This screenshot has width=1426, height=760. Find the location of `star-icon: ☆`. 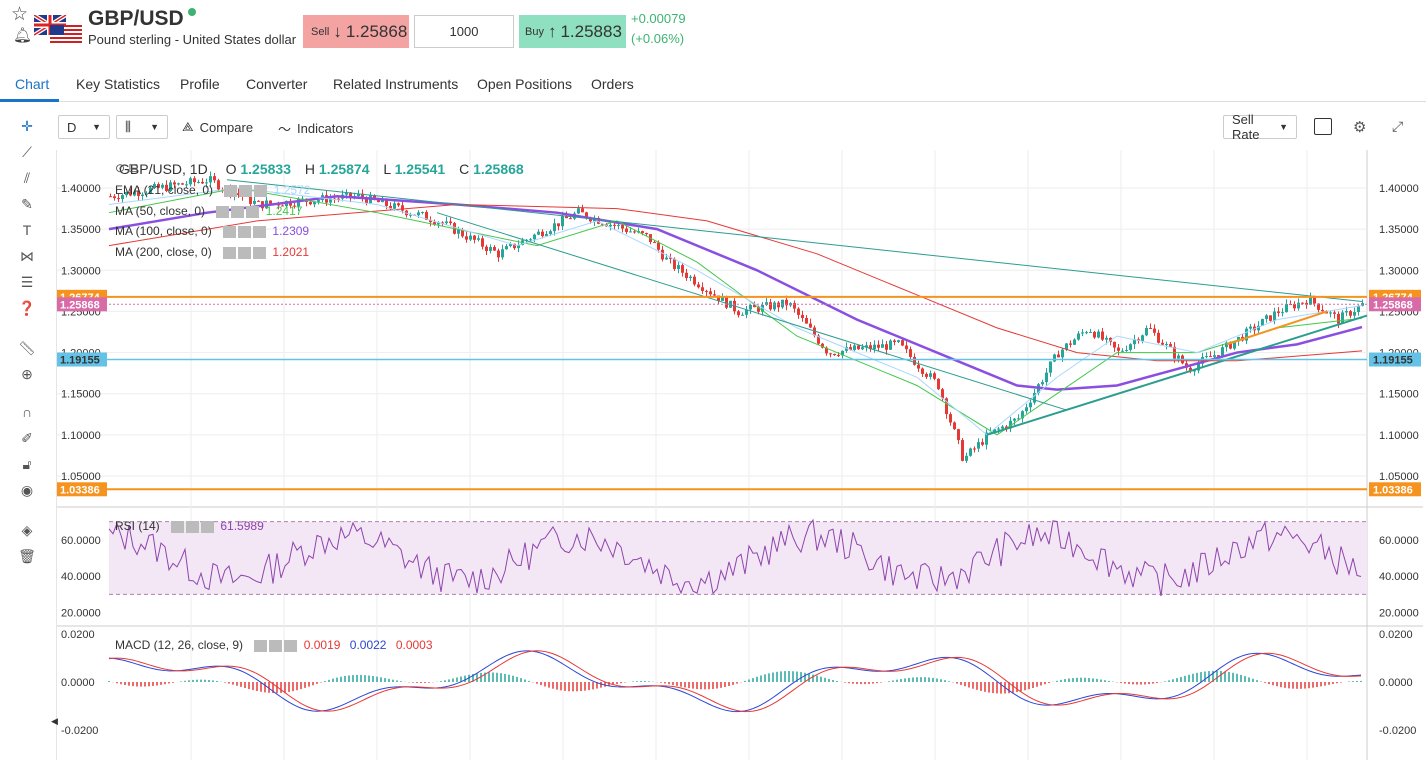

star-icon: ☆ is located at coordinates (20, 14).